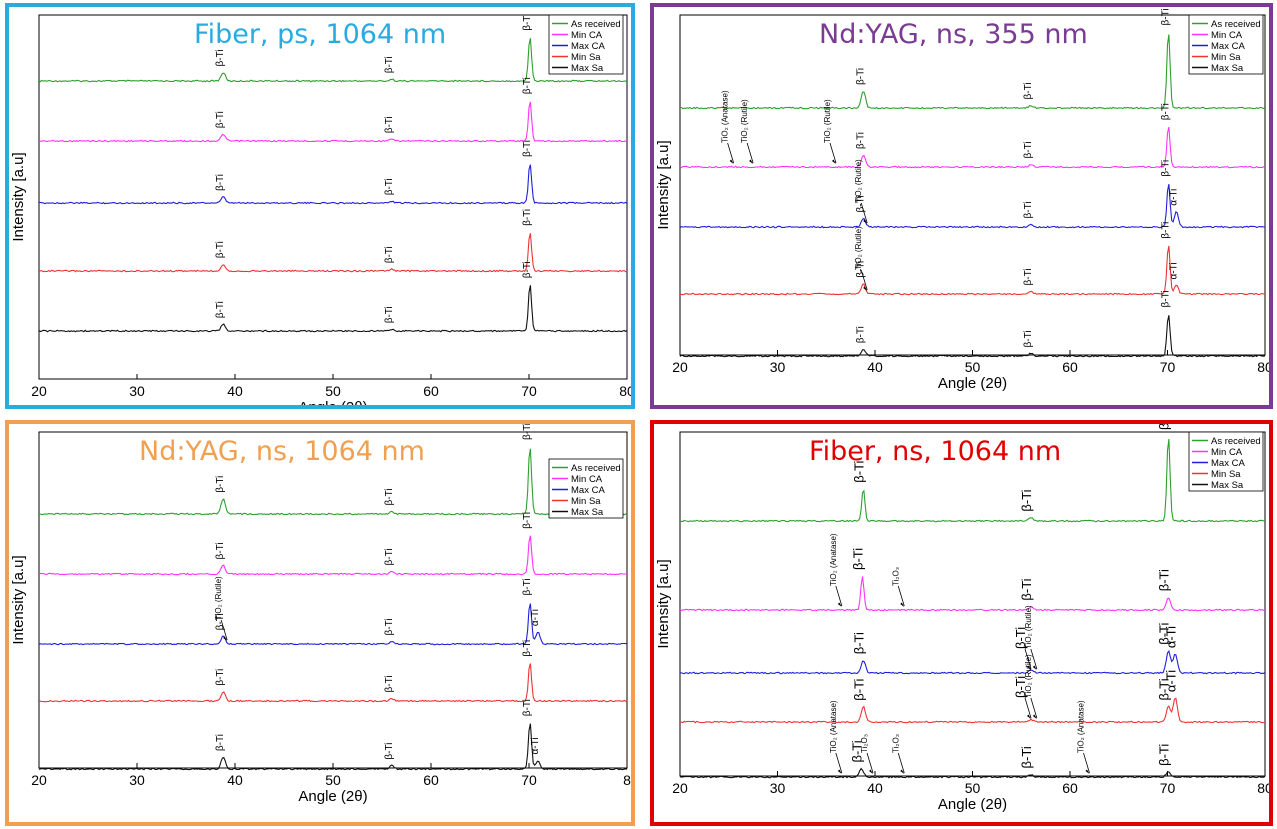  What do you see at coordinates (627, 780) in the screenshot?
I see `x-tick-label: 8` at bounding box center [627, 780].